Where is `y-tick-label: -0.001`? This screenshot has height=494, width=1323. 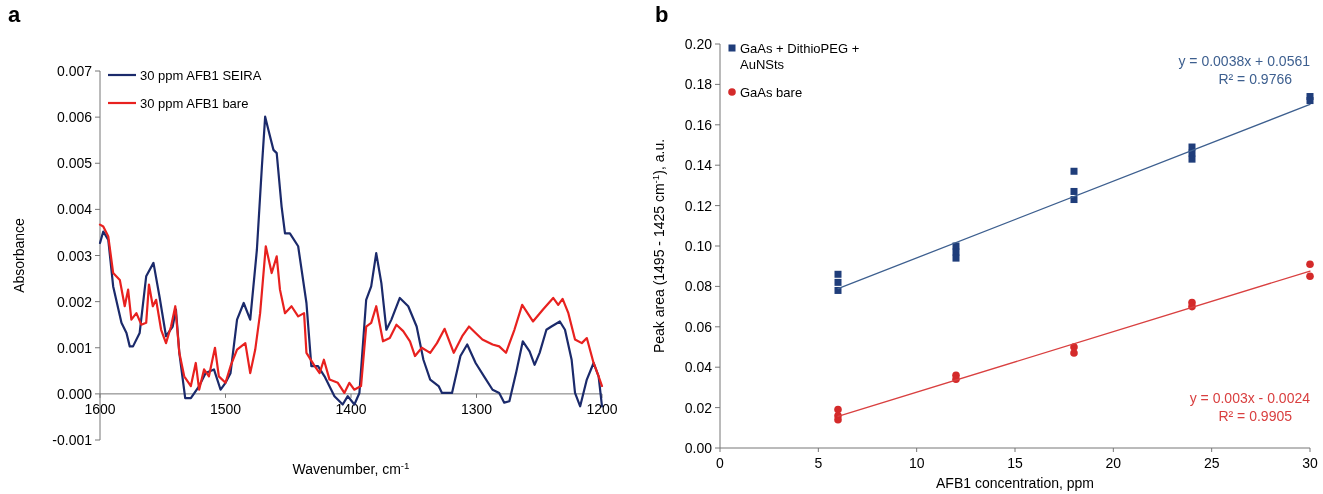 y-tick-label: -0.001 is located at coordinates (72, 440).